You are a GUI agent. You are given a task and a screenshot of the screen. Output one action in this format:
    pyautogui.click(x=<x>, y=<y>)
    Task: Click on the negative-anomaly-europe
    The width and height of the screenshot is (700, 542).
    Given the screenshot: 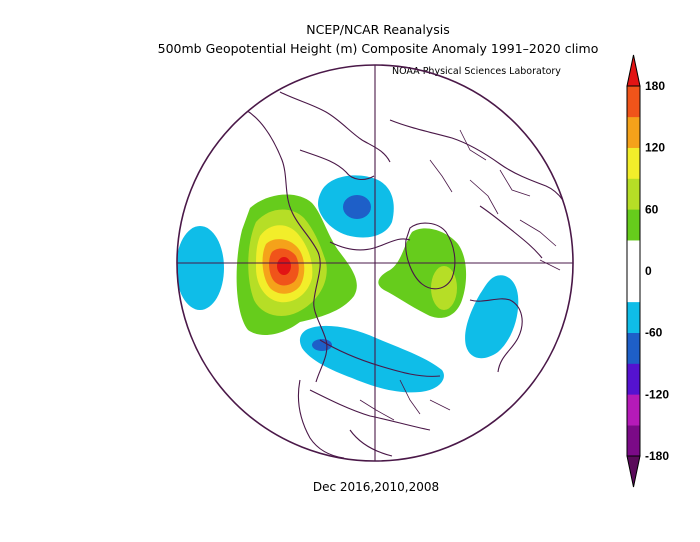 What is the action you would take?
    pyautogui.click(x=492, y=317)
    